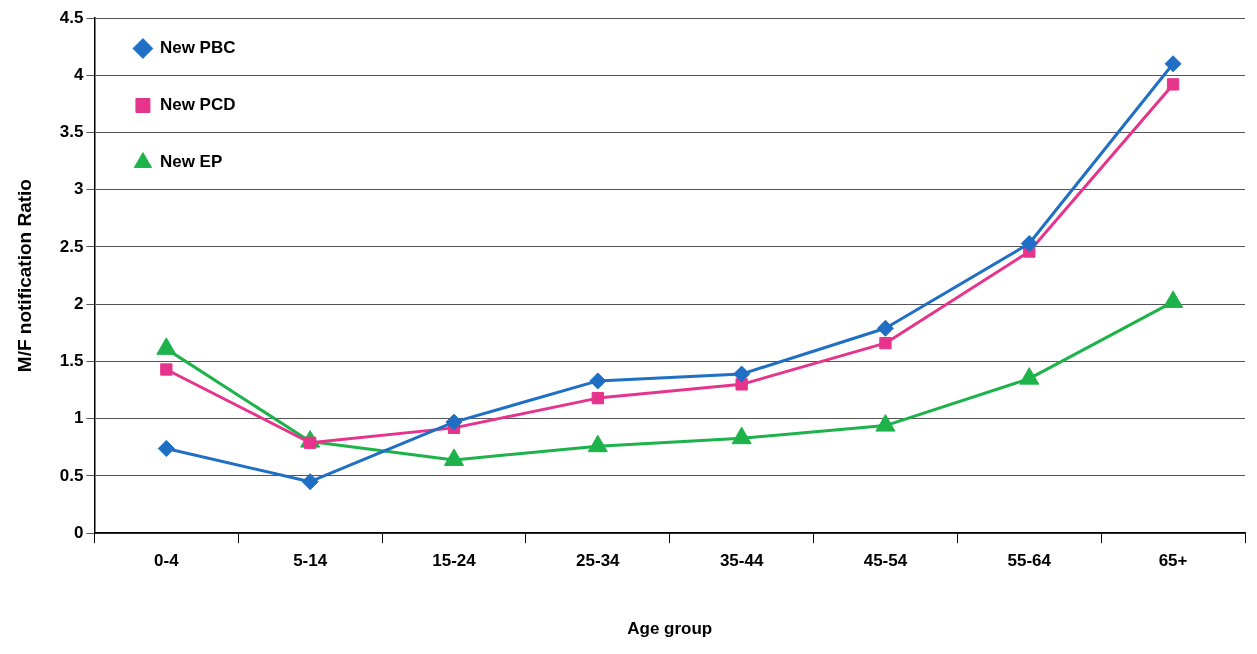 The image size is (1257, 654). What do you see at coordinates (1029, 561) in the screenshot?
I see `x-tick-label: 55-64` at bounding box center [1029, 561].